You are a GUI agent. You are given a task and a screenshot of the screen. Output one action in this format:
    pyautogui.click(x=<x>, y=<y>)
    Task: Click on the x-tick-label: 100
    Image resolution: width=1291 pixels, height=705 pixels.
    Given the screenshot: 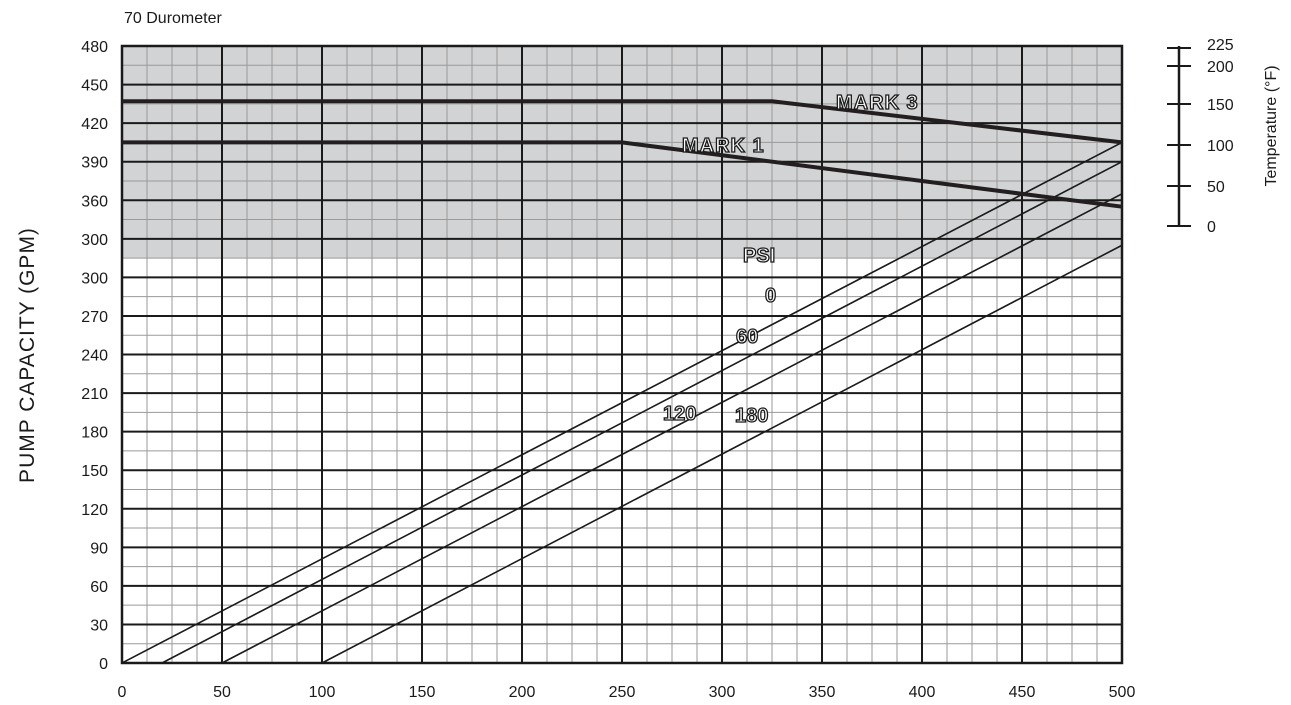 What is the action you would take?
    pyautogui.click(x=322, y=692)
    